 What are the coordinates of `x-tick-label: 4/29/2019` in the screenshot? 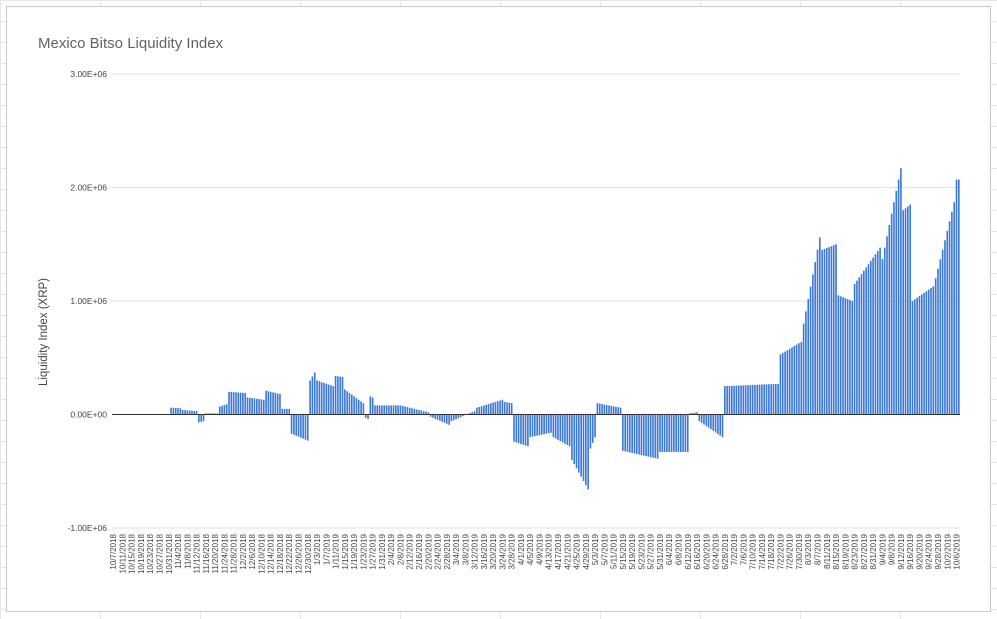 It's located at (586, 551).